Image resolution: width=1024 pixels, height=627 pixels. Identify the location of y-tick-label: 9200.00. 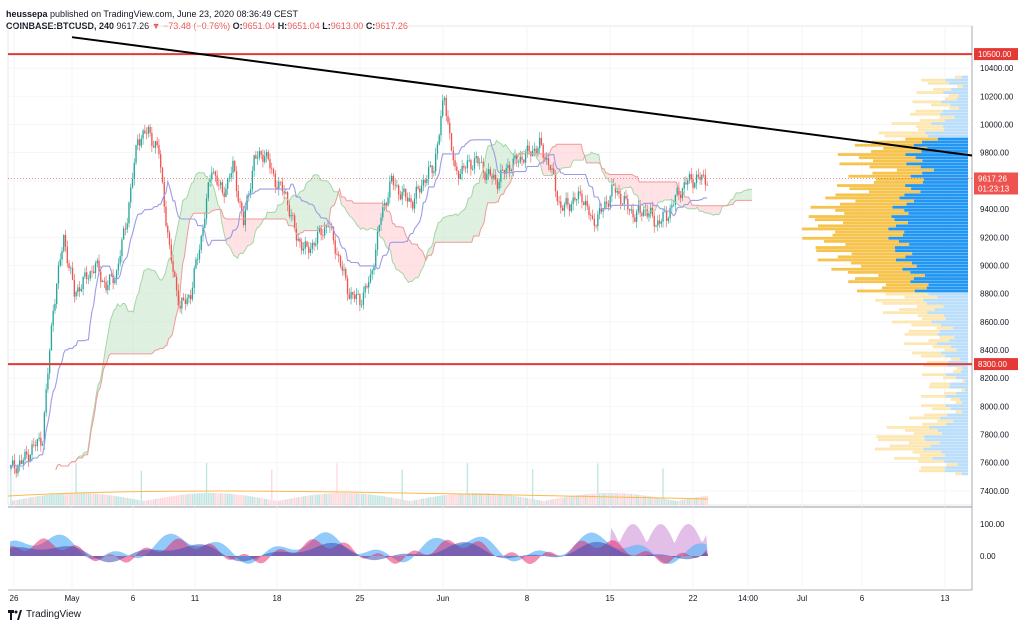
(994, 237).